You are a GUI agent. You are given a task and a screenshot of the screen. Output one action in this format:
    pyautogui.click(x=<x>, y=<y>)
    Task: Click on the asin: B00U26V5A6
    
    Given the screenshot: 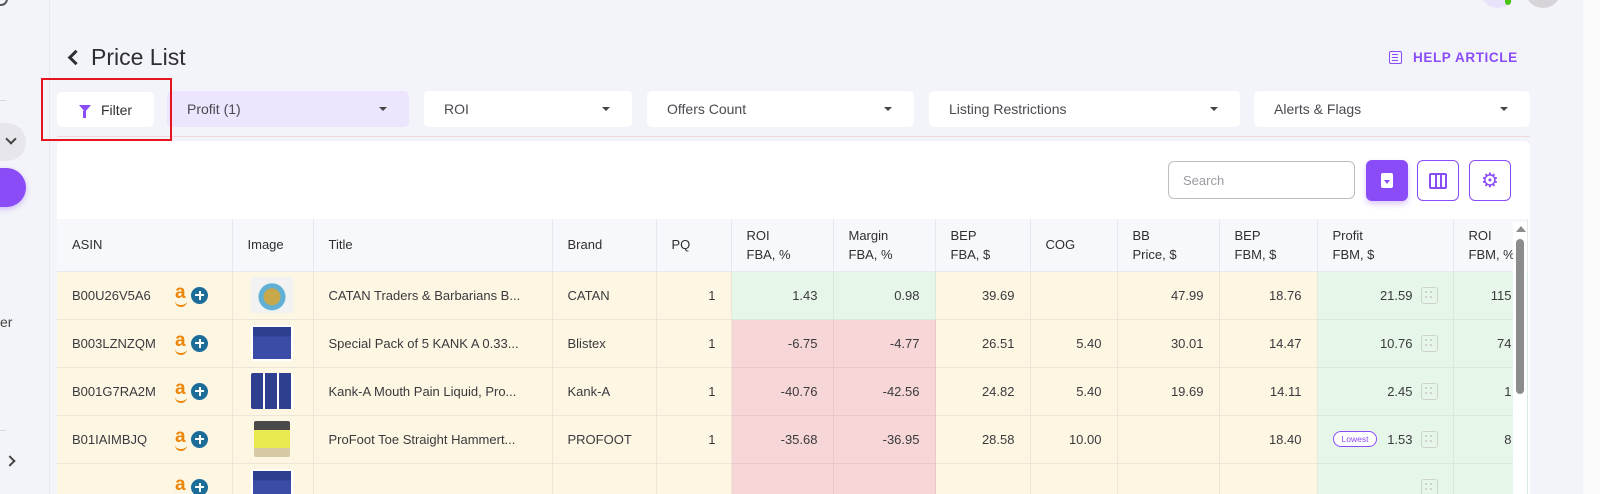 What is the action you would take?
    pyautogui.click(x=111, y=295)
    